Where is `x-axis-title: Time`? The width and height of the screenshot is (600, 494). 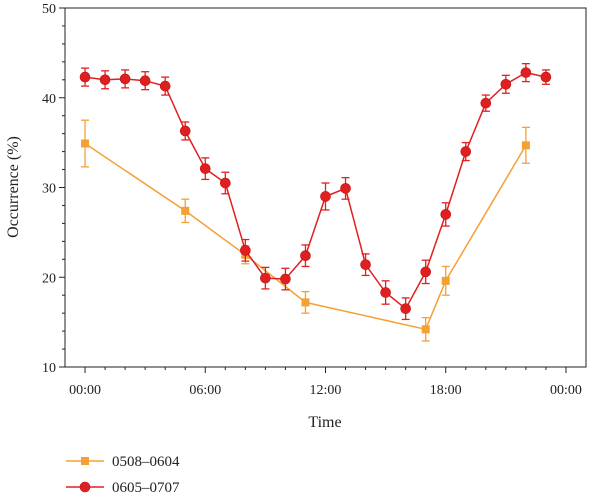 x-axis-title: Time is located at coordinates (324, 422).